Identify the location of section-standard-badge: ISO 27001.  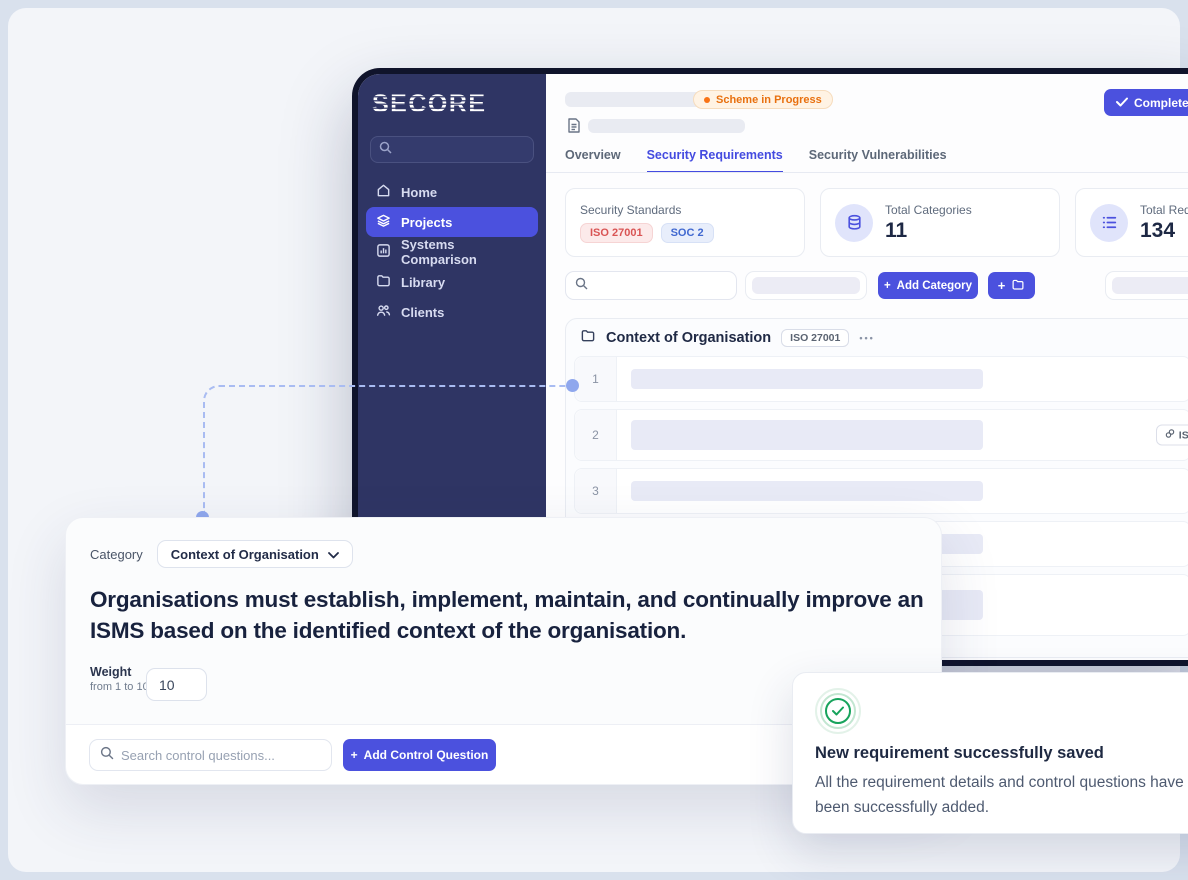
(815, 337).